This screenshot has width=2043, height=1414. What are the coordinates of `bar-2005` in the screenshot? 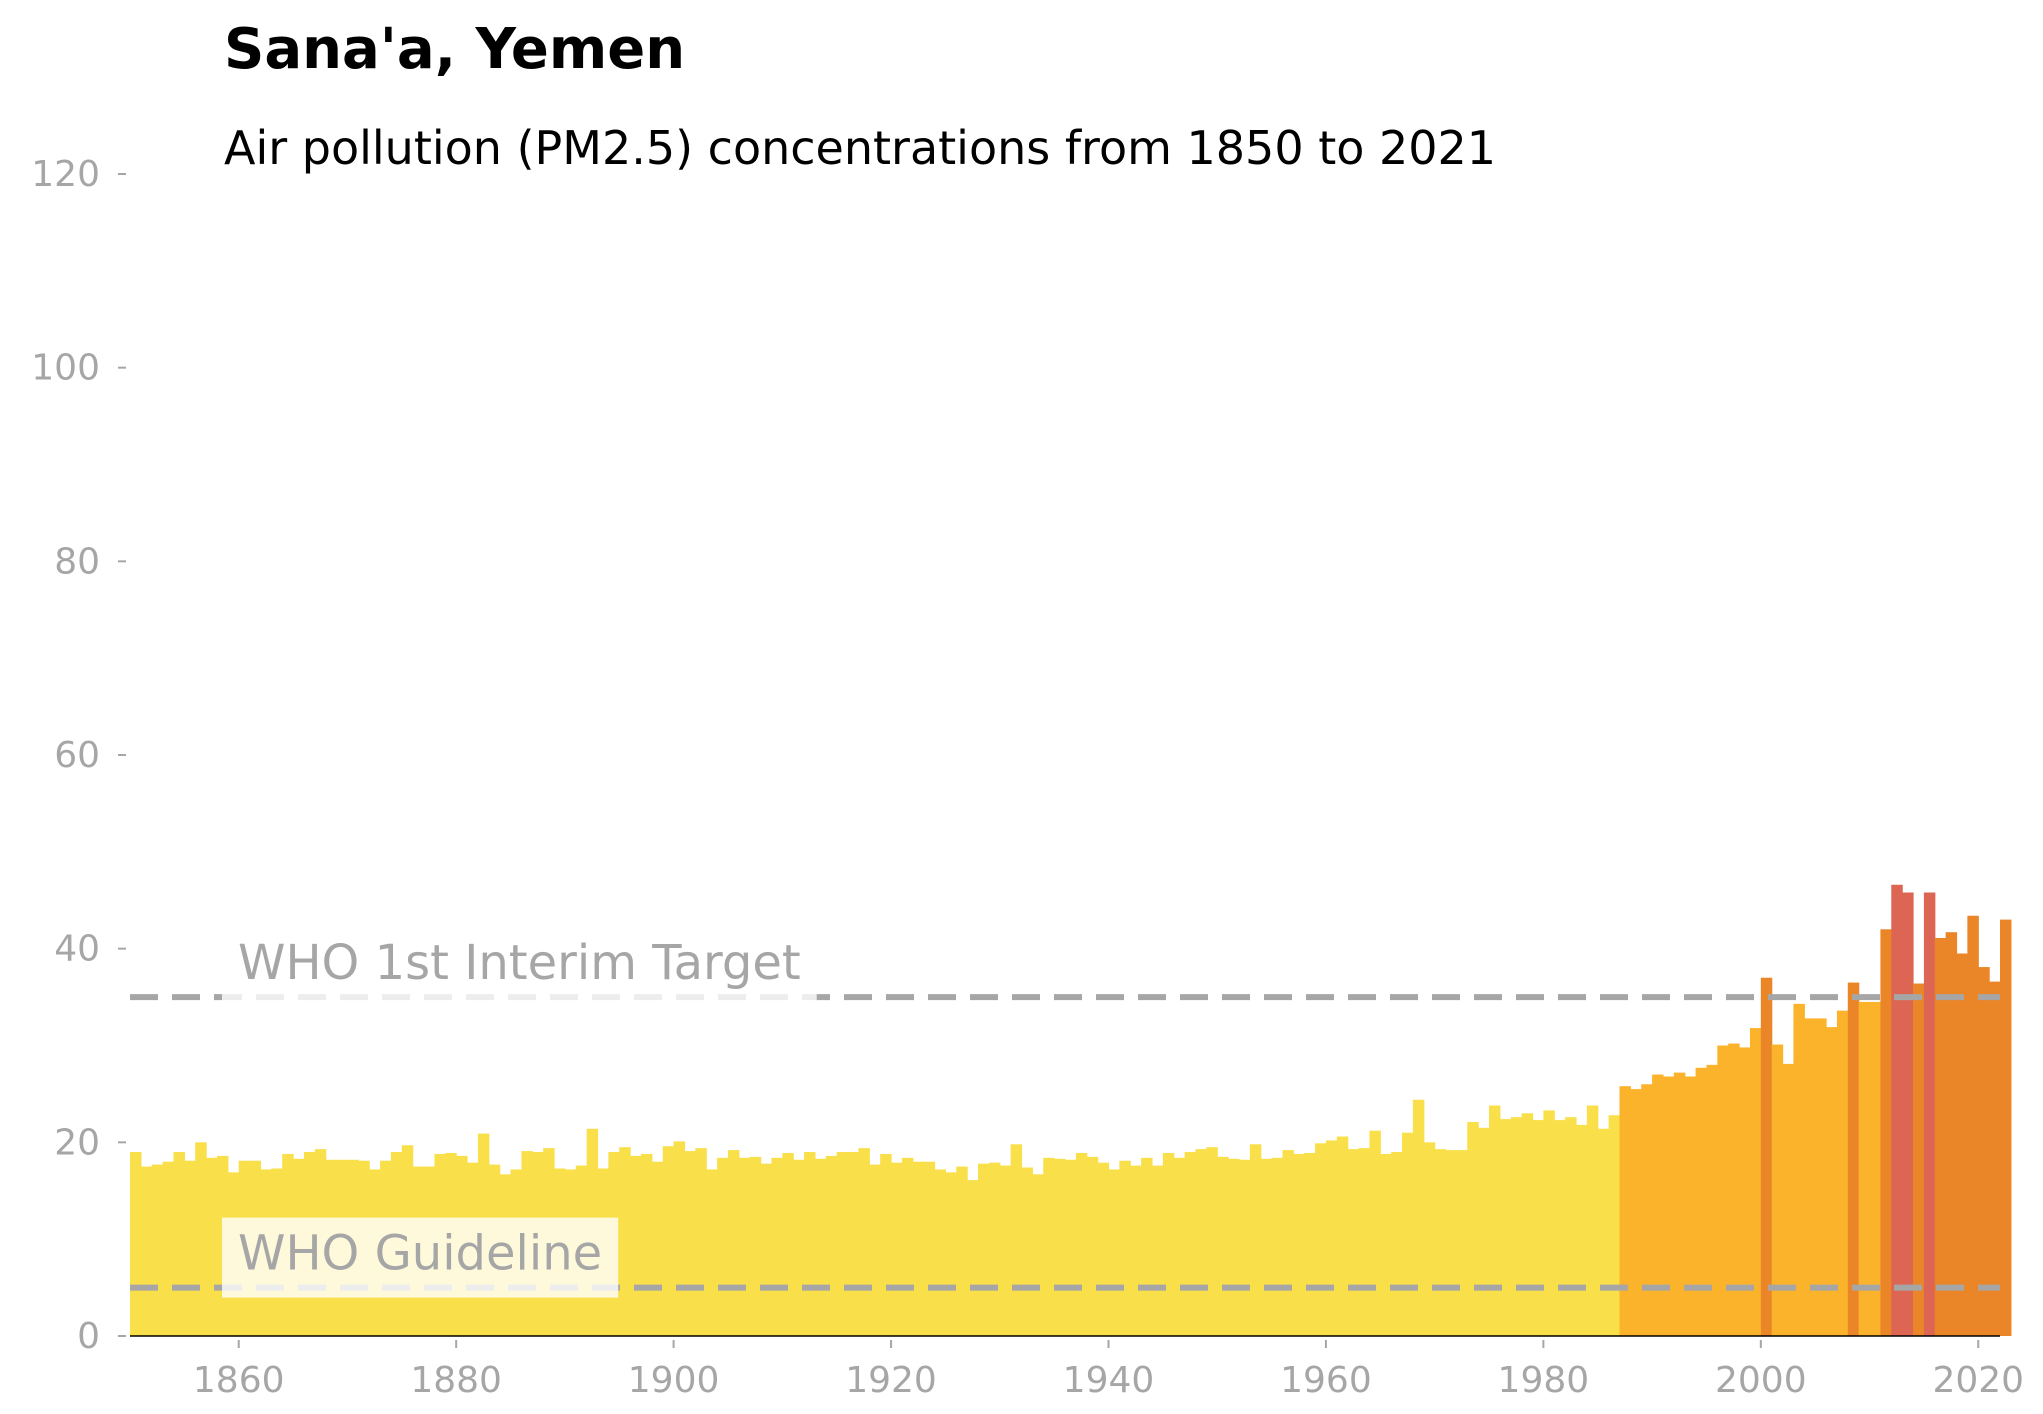 It's located at (1821, 1177).